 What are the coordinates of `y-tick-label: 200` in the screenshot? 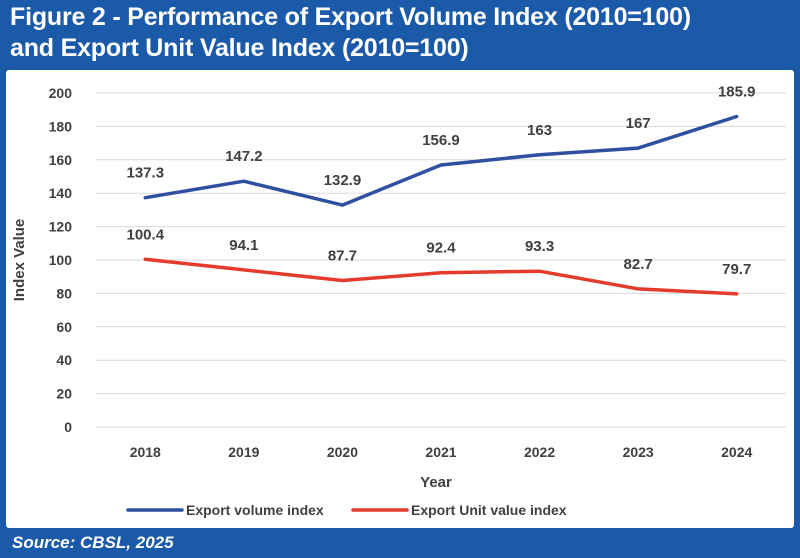 It's located at (61, 93).